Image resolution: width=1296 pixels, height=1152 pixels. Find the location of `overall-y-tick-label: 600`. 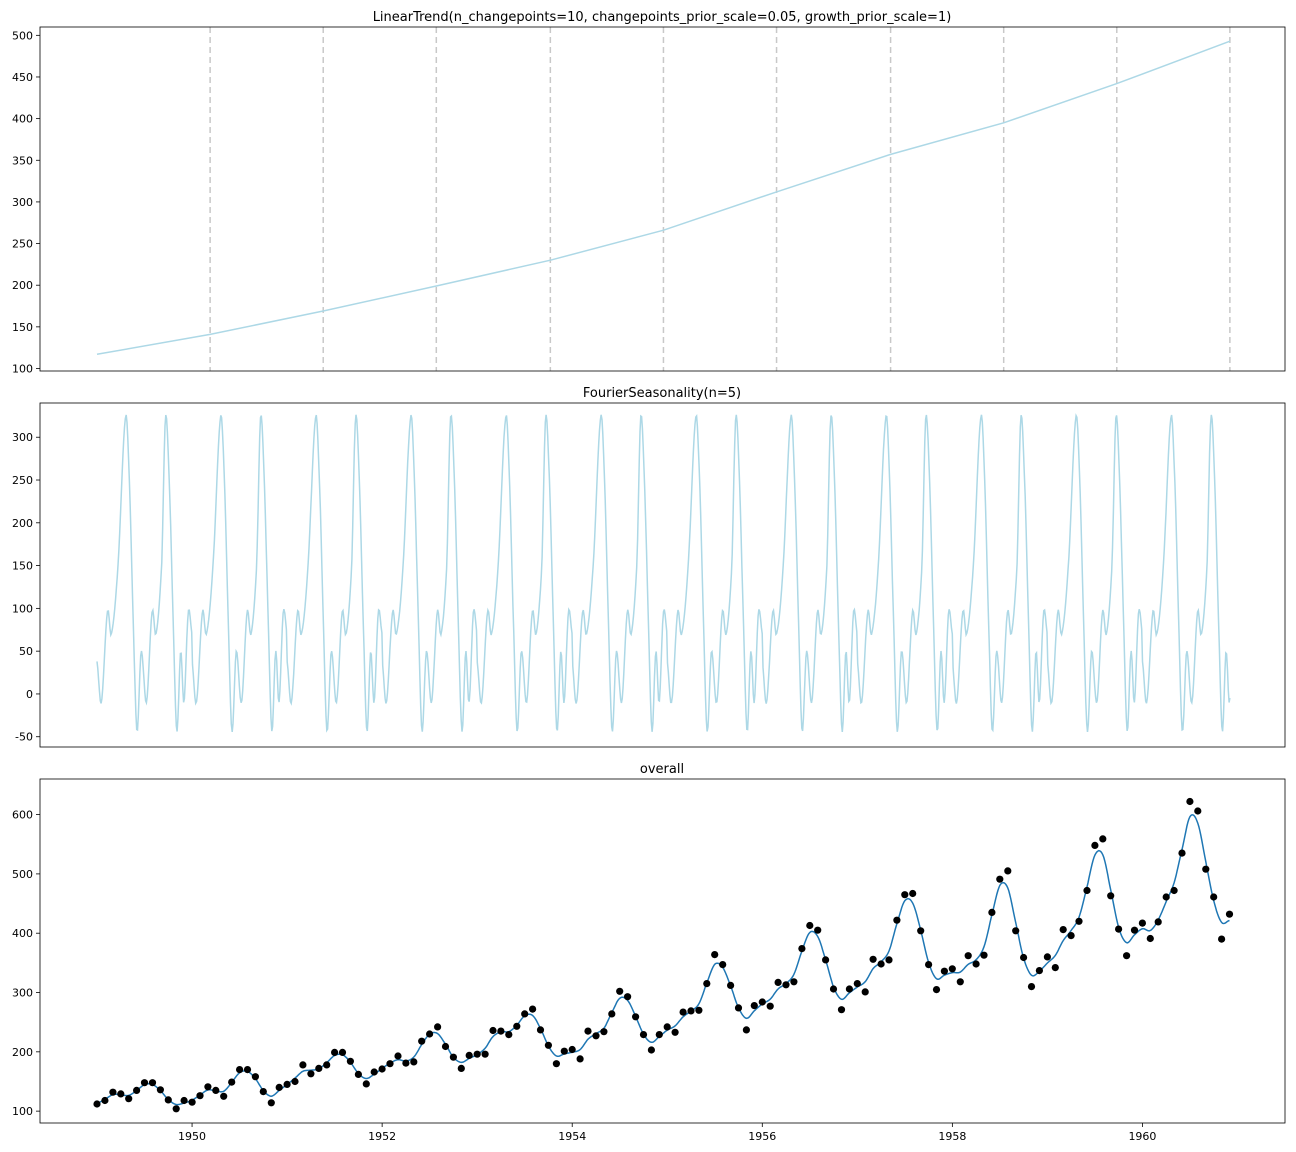

overall-y-tick-label: 600 is located at coordinates (22, 815).